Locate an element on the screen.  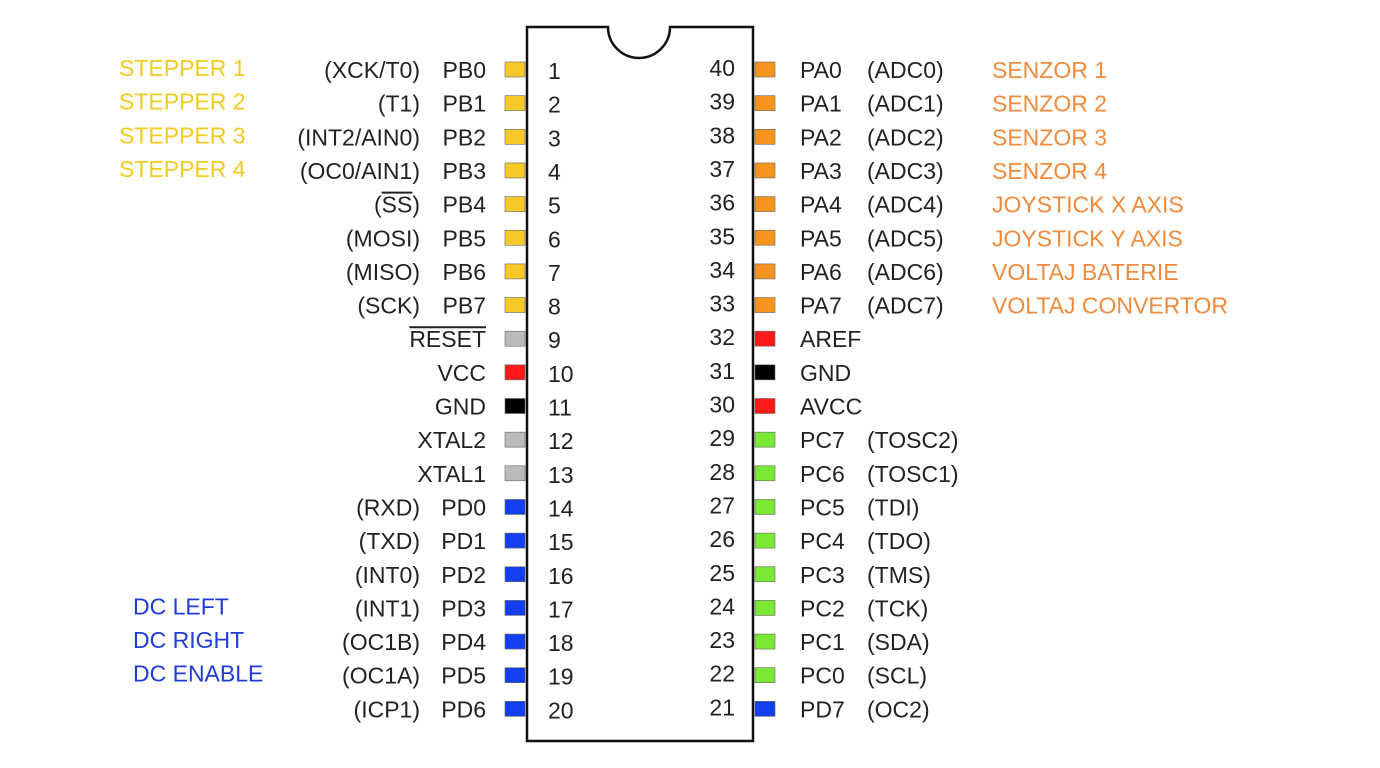
pin-name: PA0 is located at coordinates (821, 70).